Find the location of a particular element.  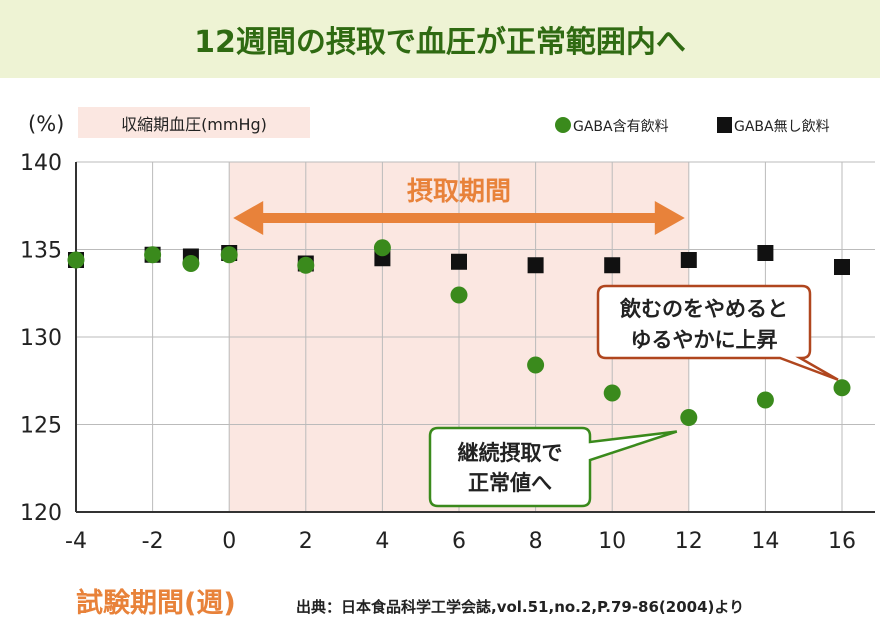

intake-period-arrow is located at coordinates (459, 218).